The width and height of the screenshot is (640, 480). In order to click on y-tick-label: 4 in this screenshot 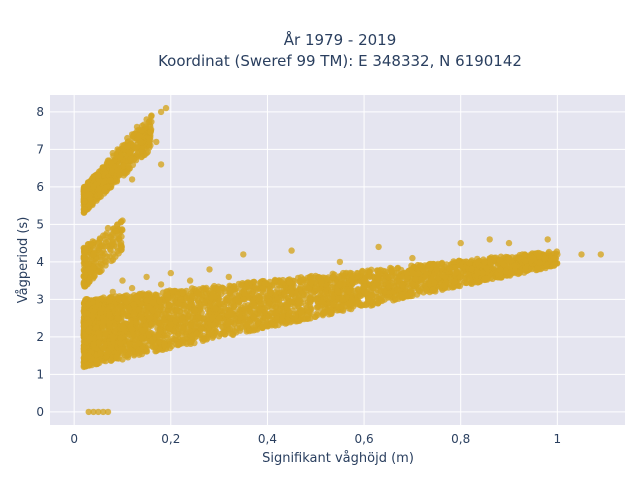, I will do `click(40, 262)`.